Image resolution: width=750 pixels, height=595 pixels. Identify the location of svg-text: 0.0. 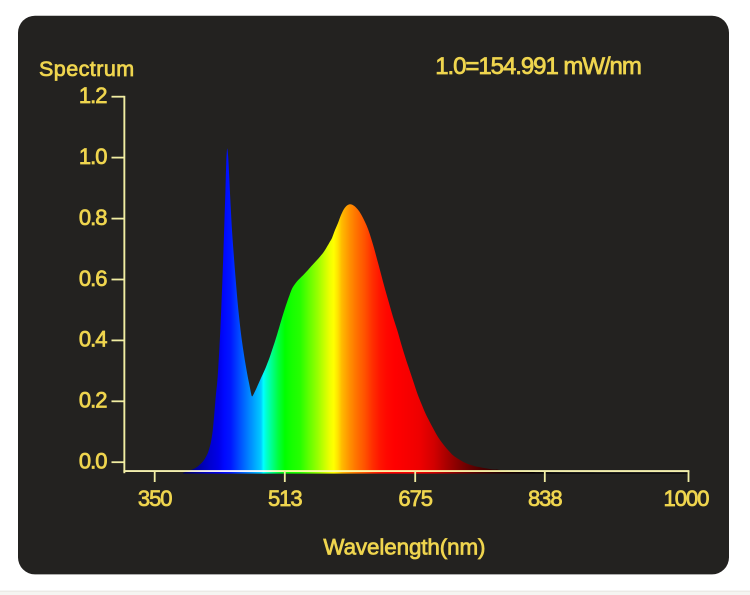
(93, 461).